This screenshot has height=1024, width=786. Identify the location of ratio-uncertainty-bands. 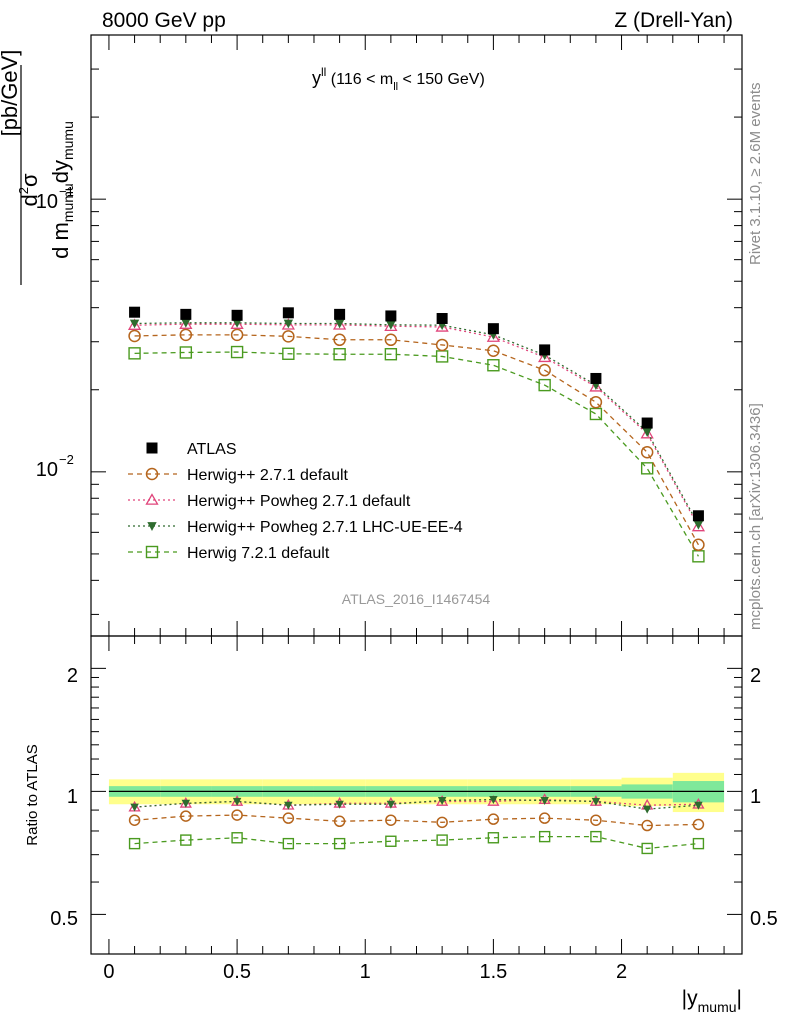
(416, 792).